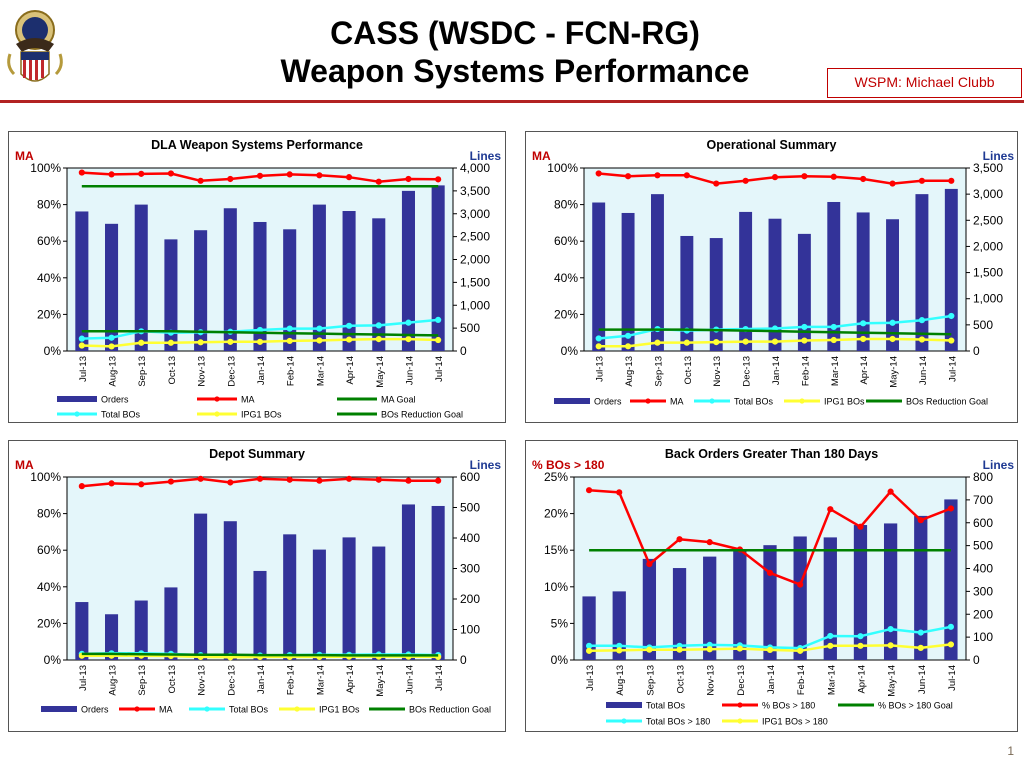 This screenshot has width=1024, height=768. Describe the element at coordinates (49, 550) in the screenshot. I see `left-tick-label: 60%` at that location.